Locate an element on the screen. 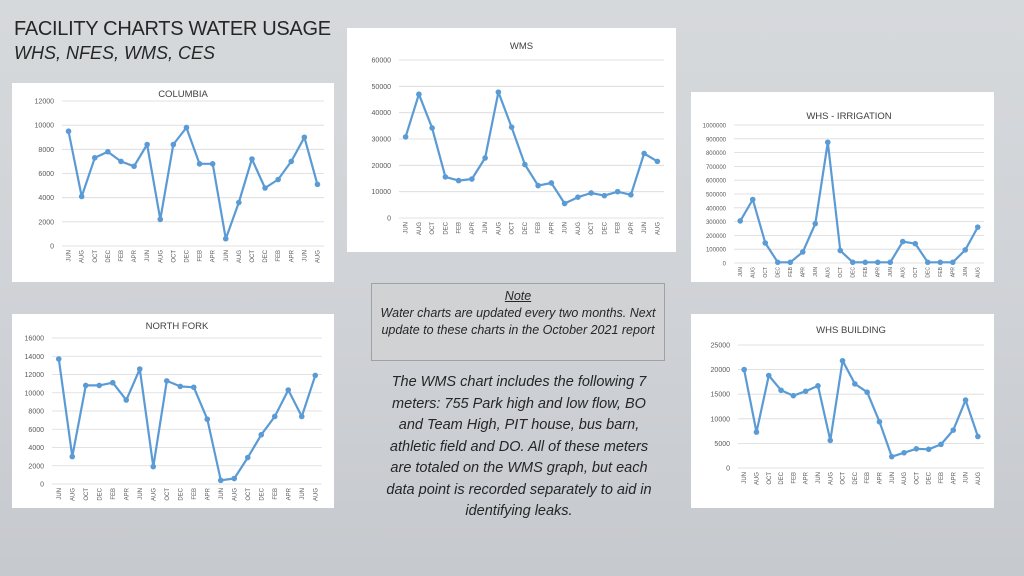 Image resolution: width=1024 pixels, height=576 pixels. y-tick-label: 12000 is located at coordinates (45, 102).